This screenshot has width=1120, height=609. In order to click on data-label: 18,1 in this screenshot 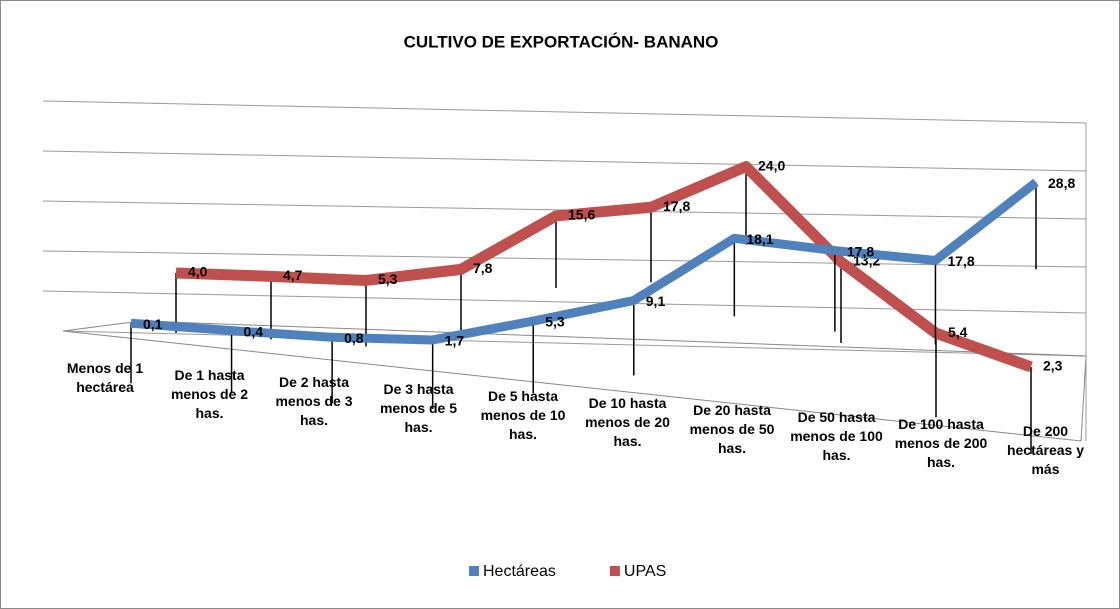, I will do `click(759, 239)`.